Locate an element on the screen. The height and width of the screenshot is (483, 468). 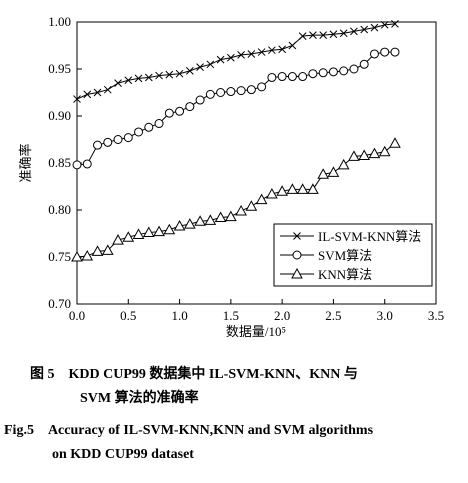
y-tick-label: 0.95 is located at coordinates (59, 68).